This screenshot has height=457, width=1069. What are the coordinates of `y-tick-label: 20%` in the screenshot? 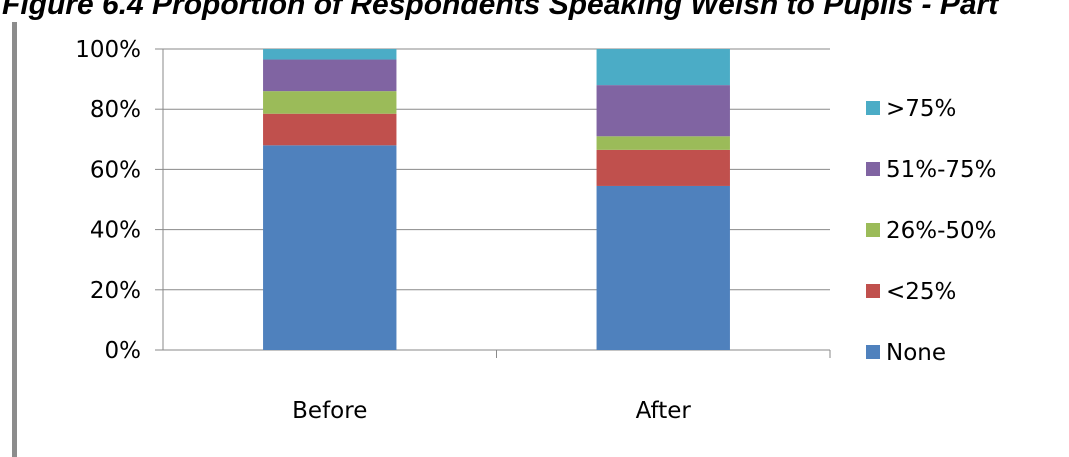 It's located at (115, 291).